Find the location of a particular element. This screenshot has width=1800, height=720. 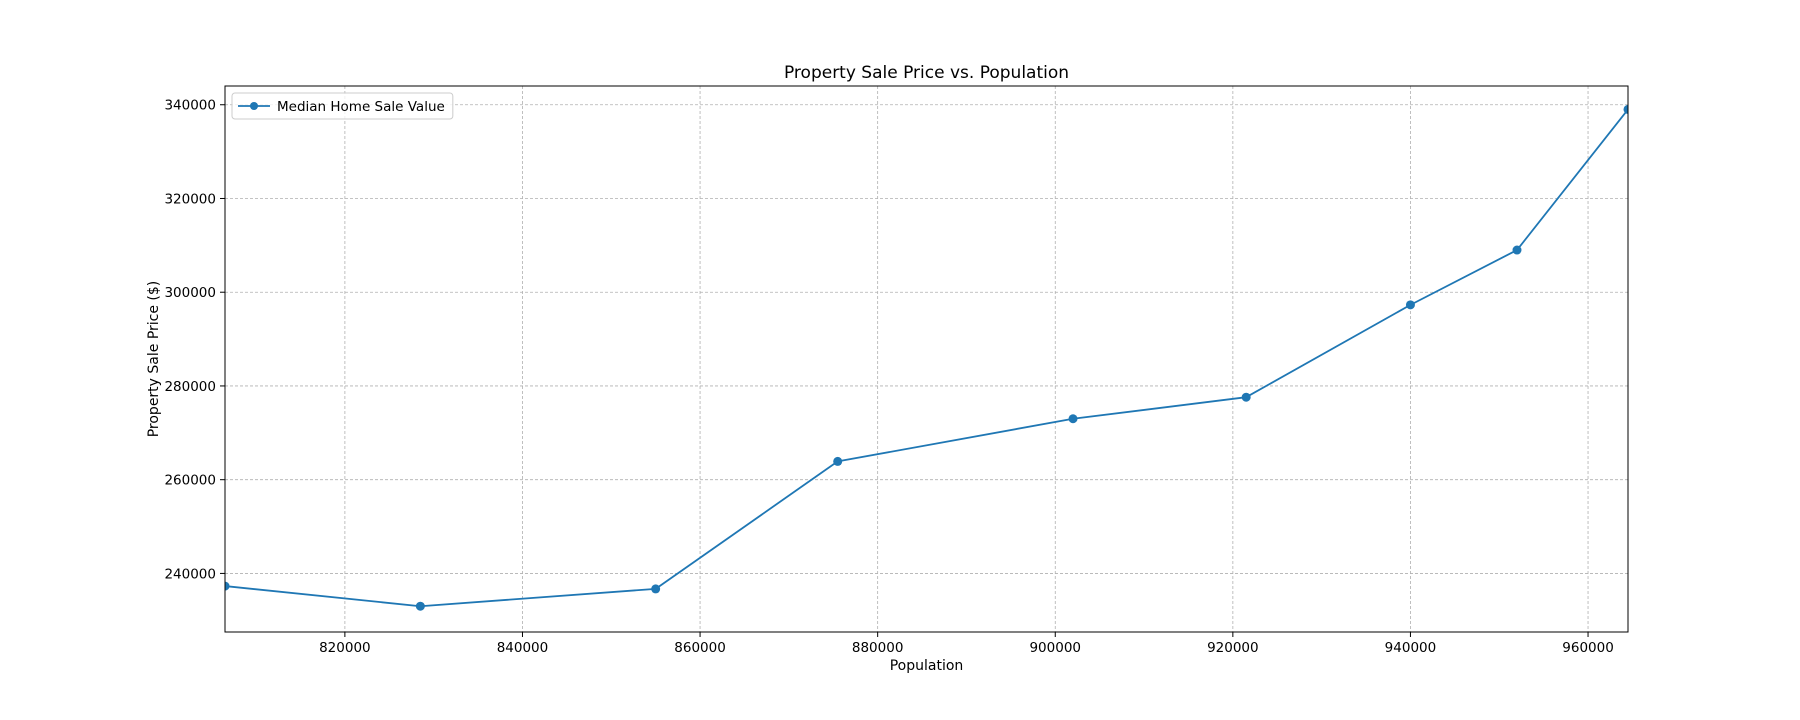

legend-box is located at coordinates (342, 106).